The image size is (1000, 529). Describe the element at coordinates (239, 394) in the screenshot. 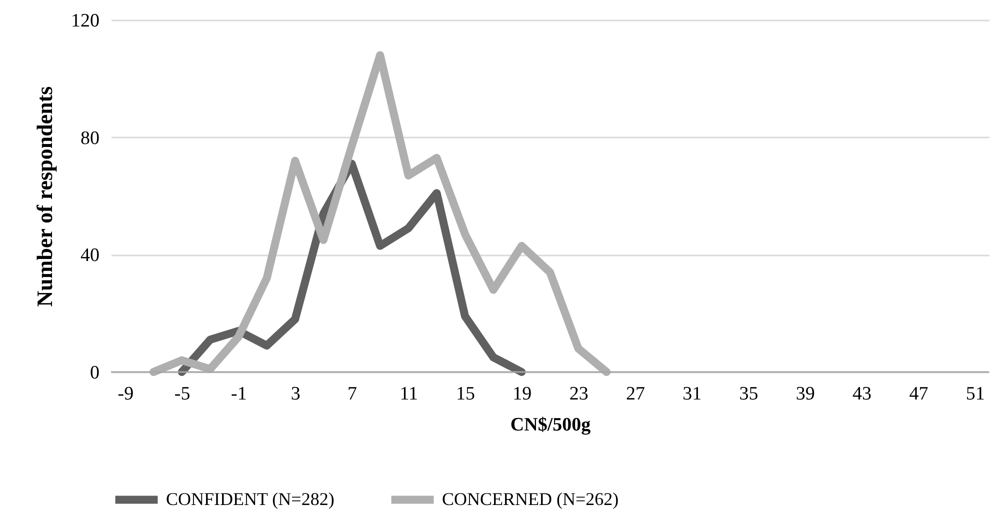

I see `x-tick-label: -1` at that location.